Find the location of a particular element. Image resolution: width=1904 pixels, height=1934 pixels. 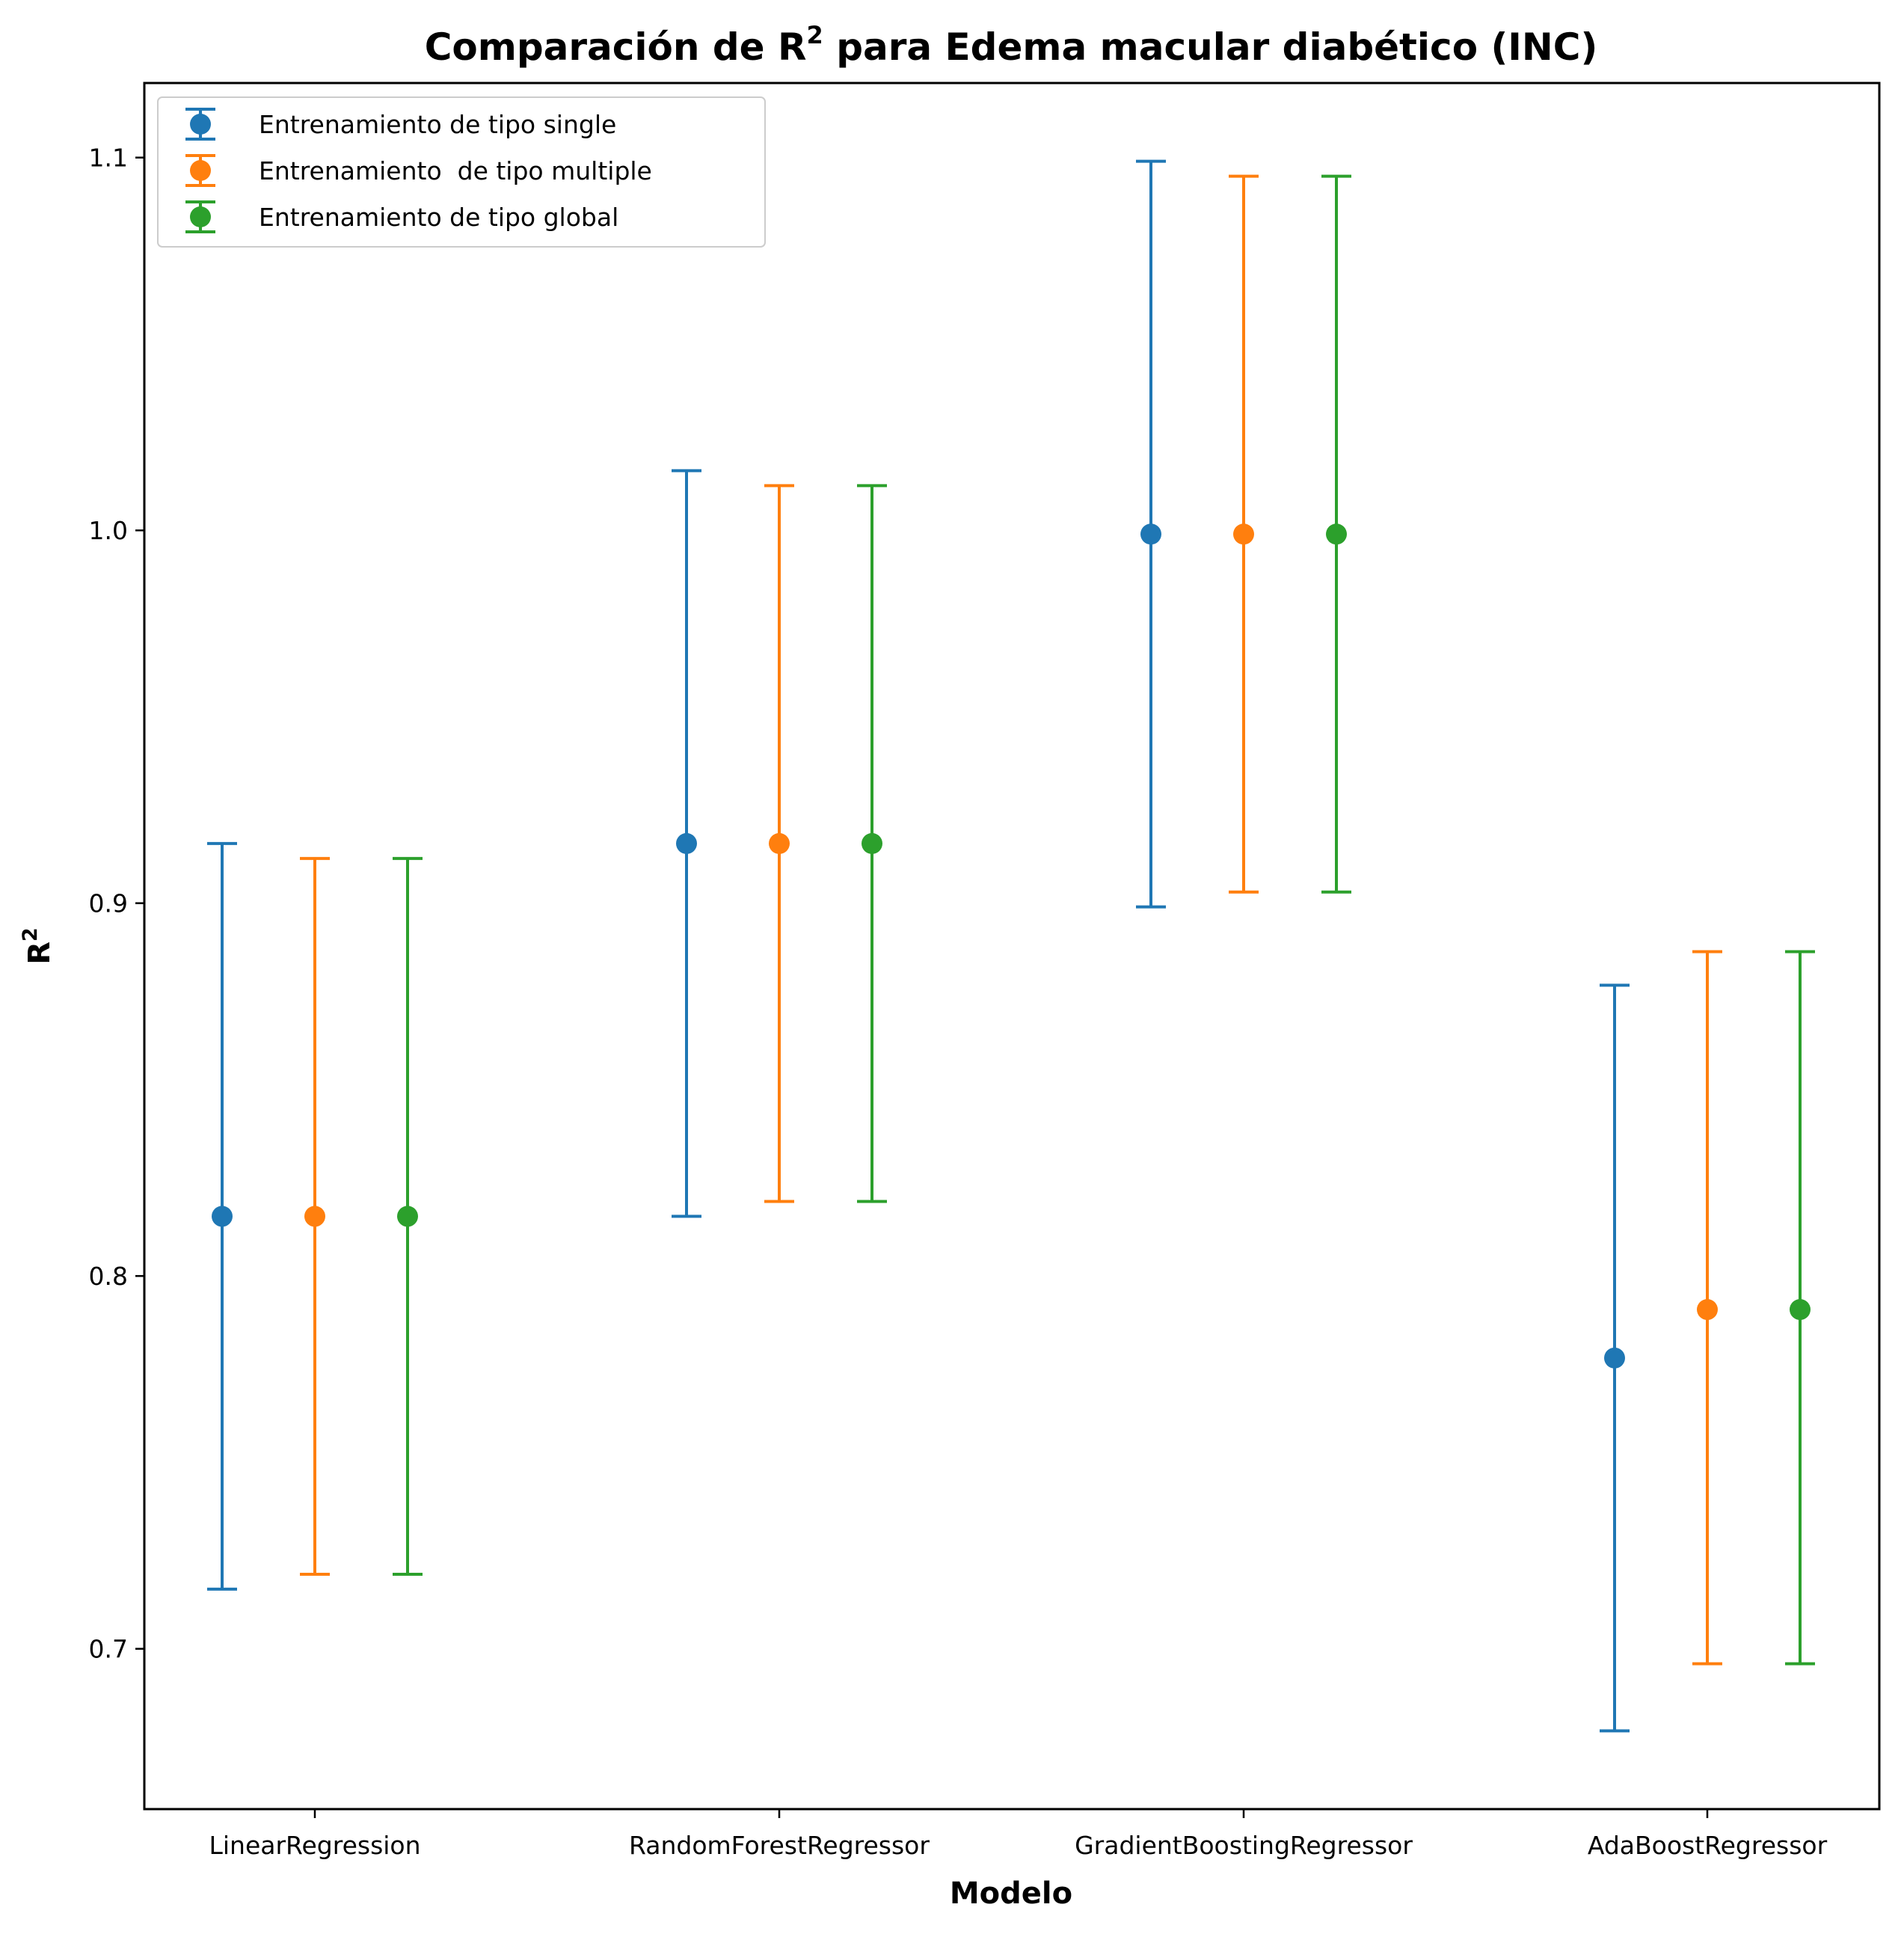

legend-item: Entrenamiento de tipo multiple is located at coordinates (418, 170).